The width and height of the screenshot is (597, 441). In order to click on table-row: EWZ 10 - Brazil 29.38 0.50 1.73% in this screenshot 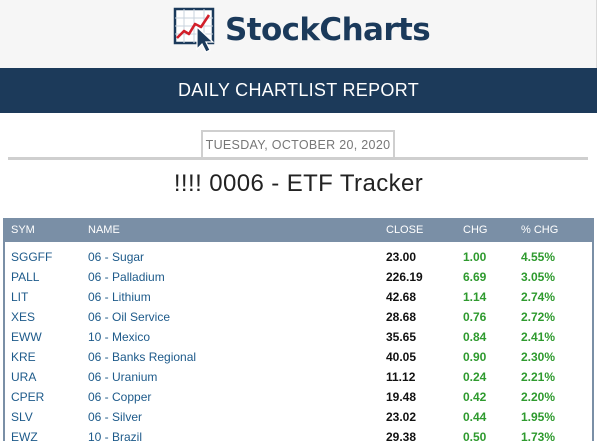, I will do `click(298, 433)`.